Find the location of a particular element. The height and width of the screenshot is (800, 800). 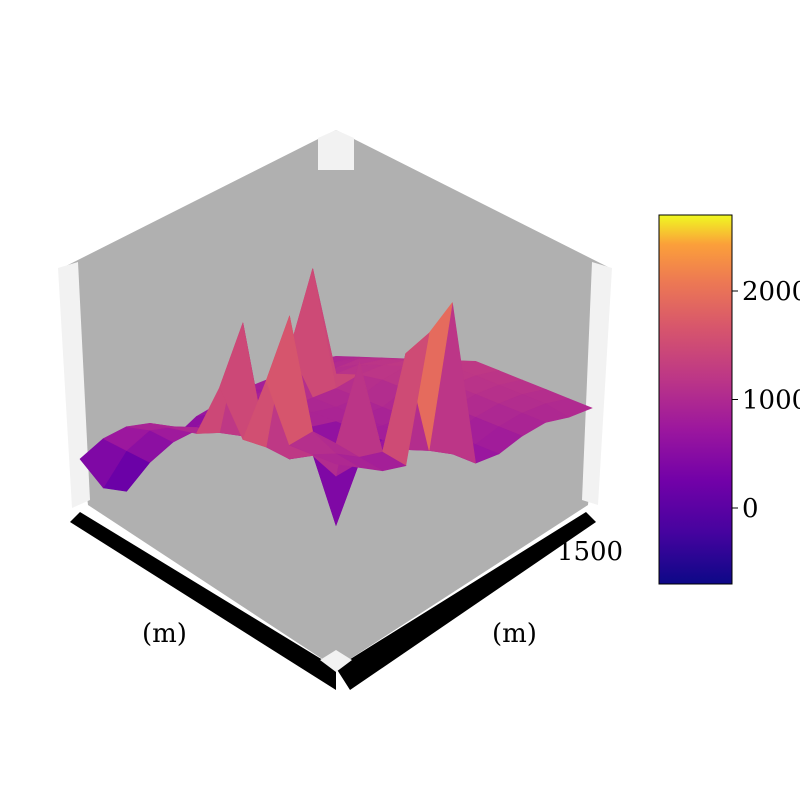

floor-corner is located at coordinates (336, 661).